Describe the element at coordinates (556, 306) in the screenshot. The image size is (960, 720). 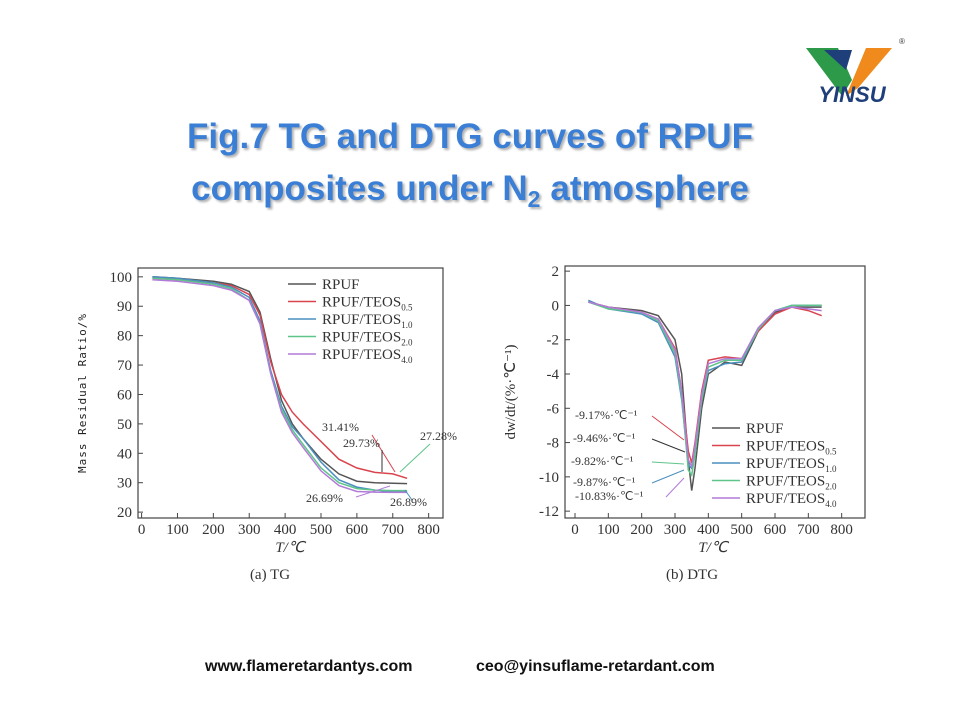
I see `y-tick-label: 0` at that location.